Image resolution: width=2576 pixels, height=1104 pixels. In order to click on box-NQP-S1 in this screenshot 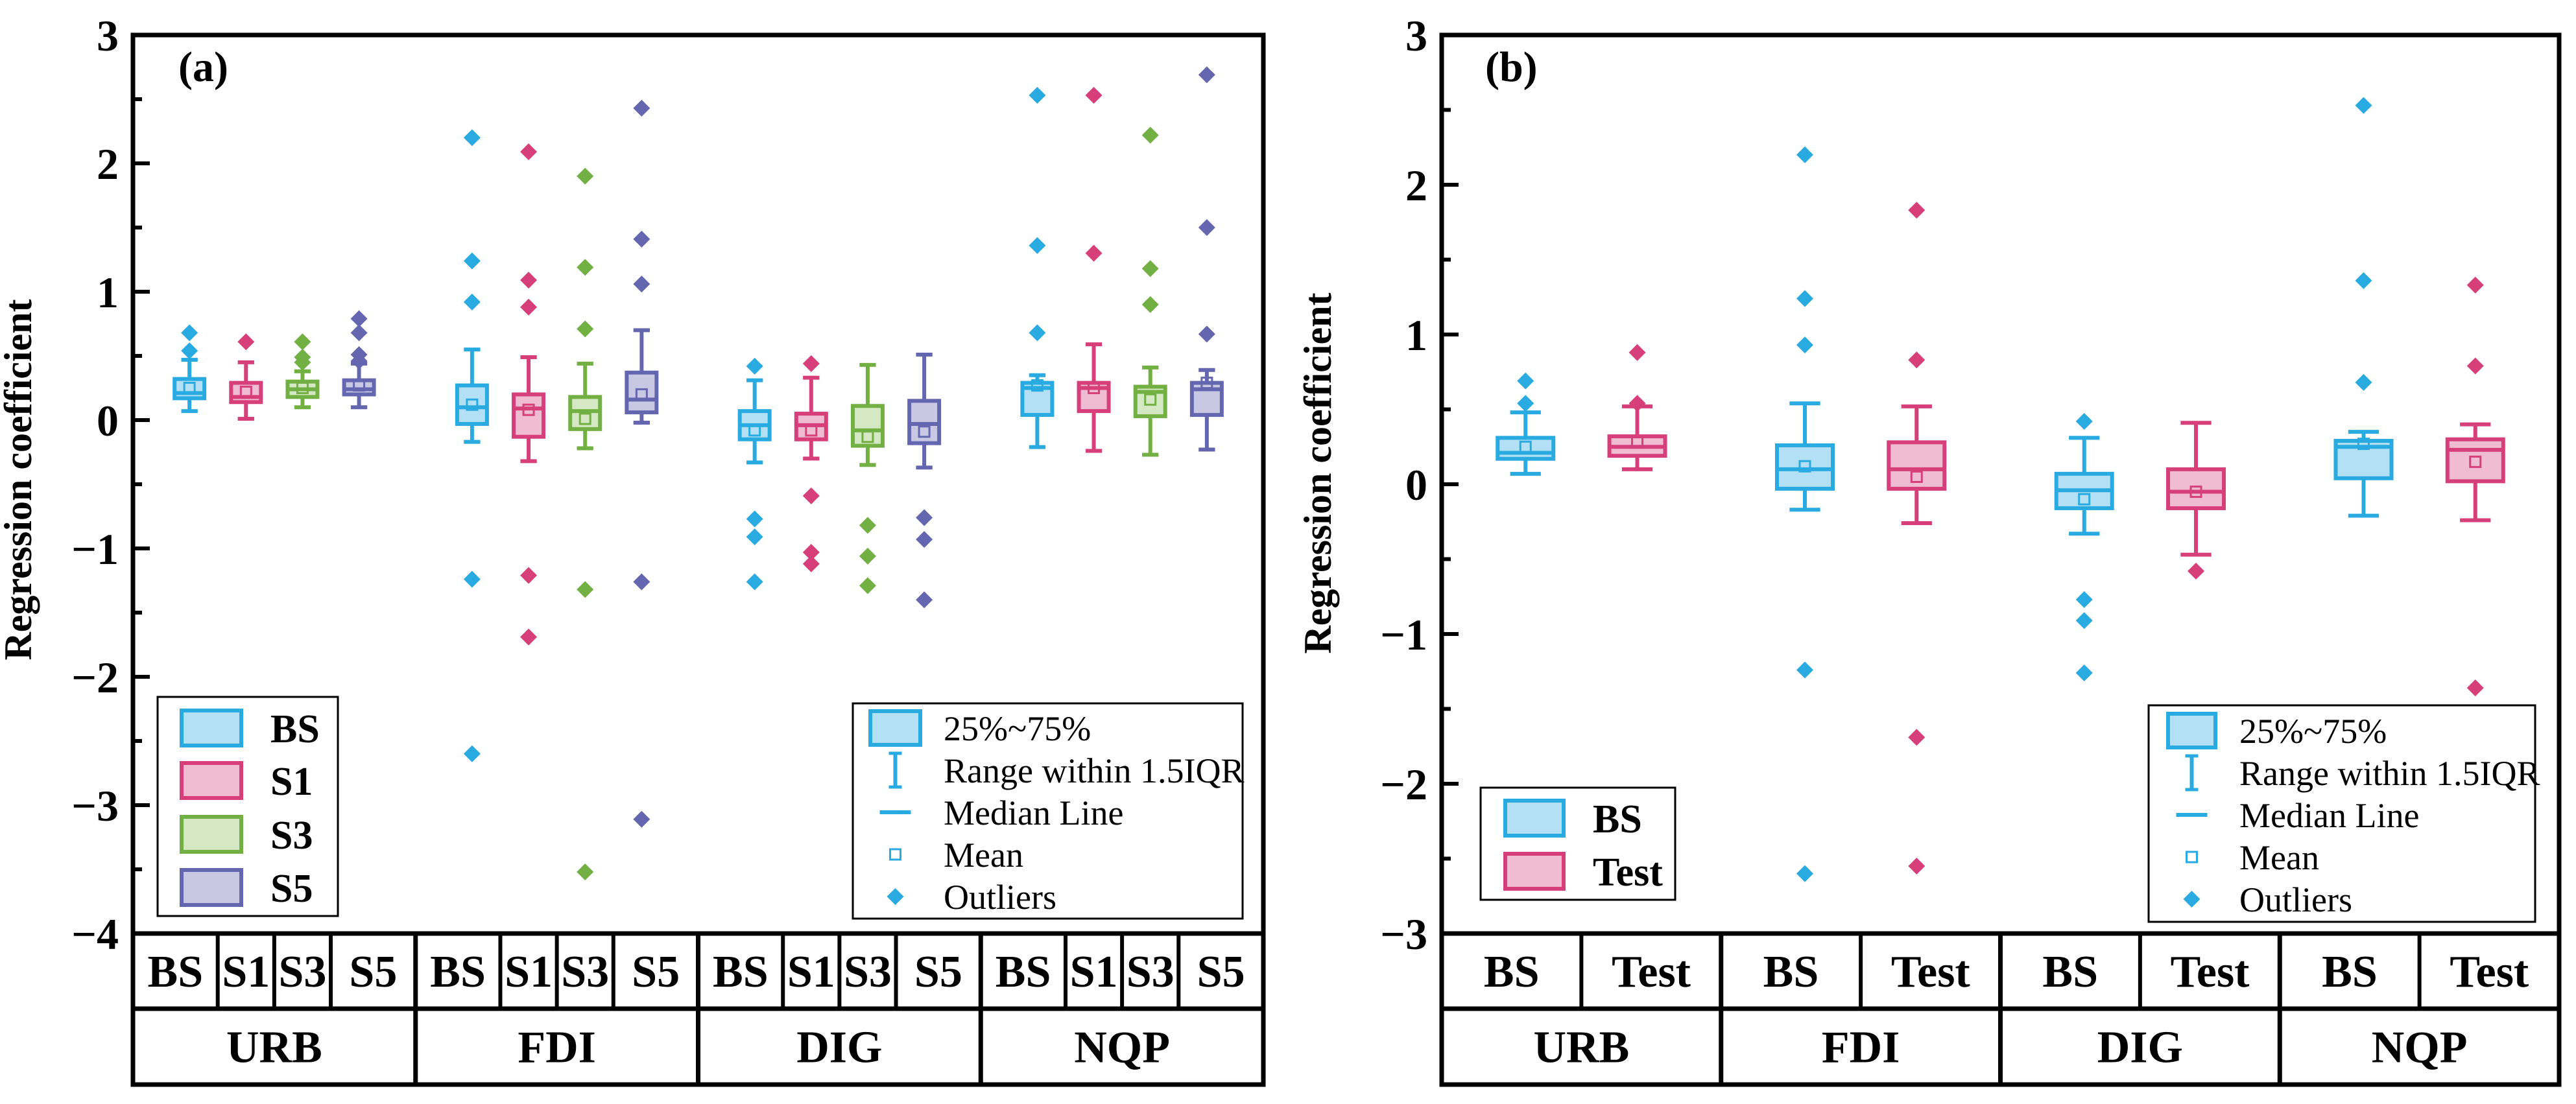, I will do `click(1094, 270)`.